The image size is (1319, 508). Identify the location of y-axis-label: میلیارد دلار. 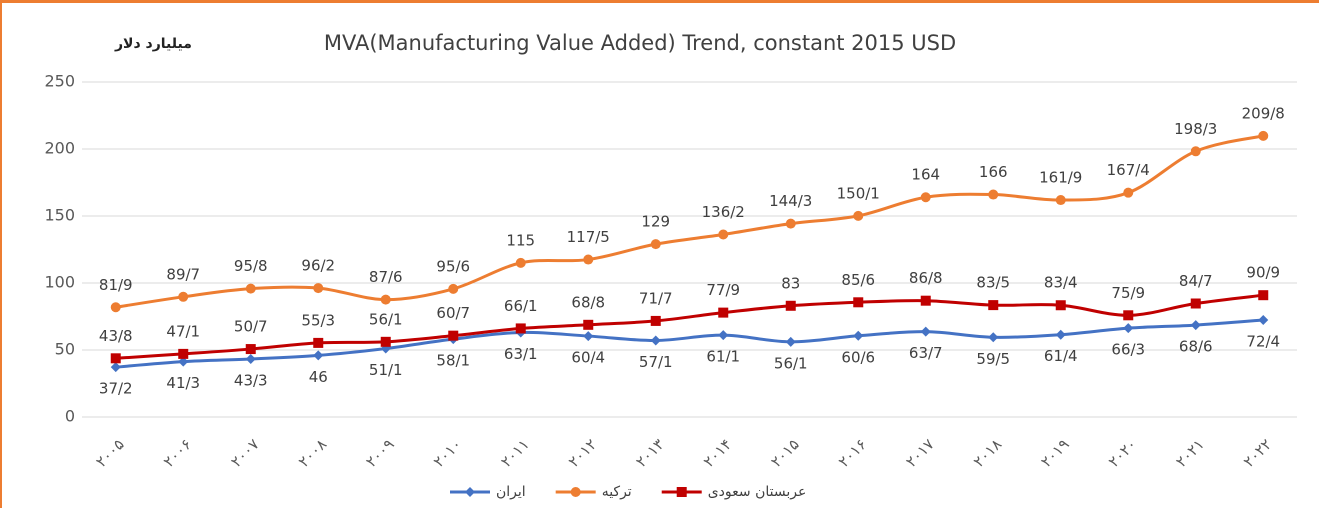
(153, 44).